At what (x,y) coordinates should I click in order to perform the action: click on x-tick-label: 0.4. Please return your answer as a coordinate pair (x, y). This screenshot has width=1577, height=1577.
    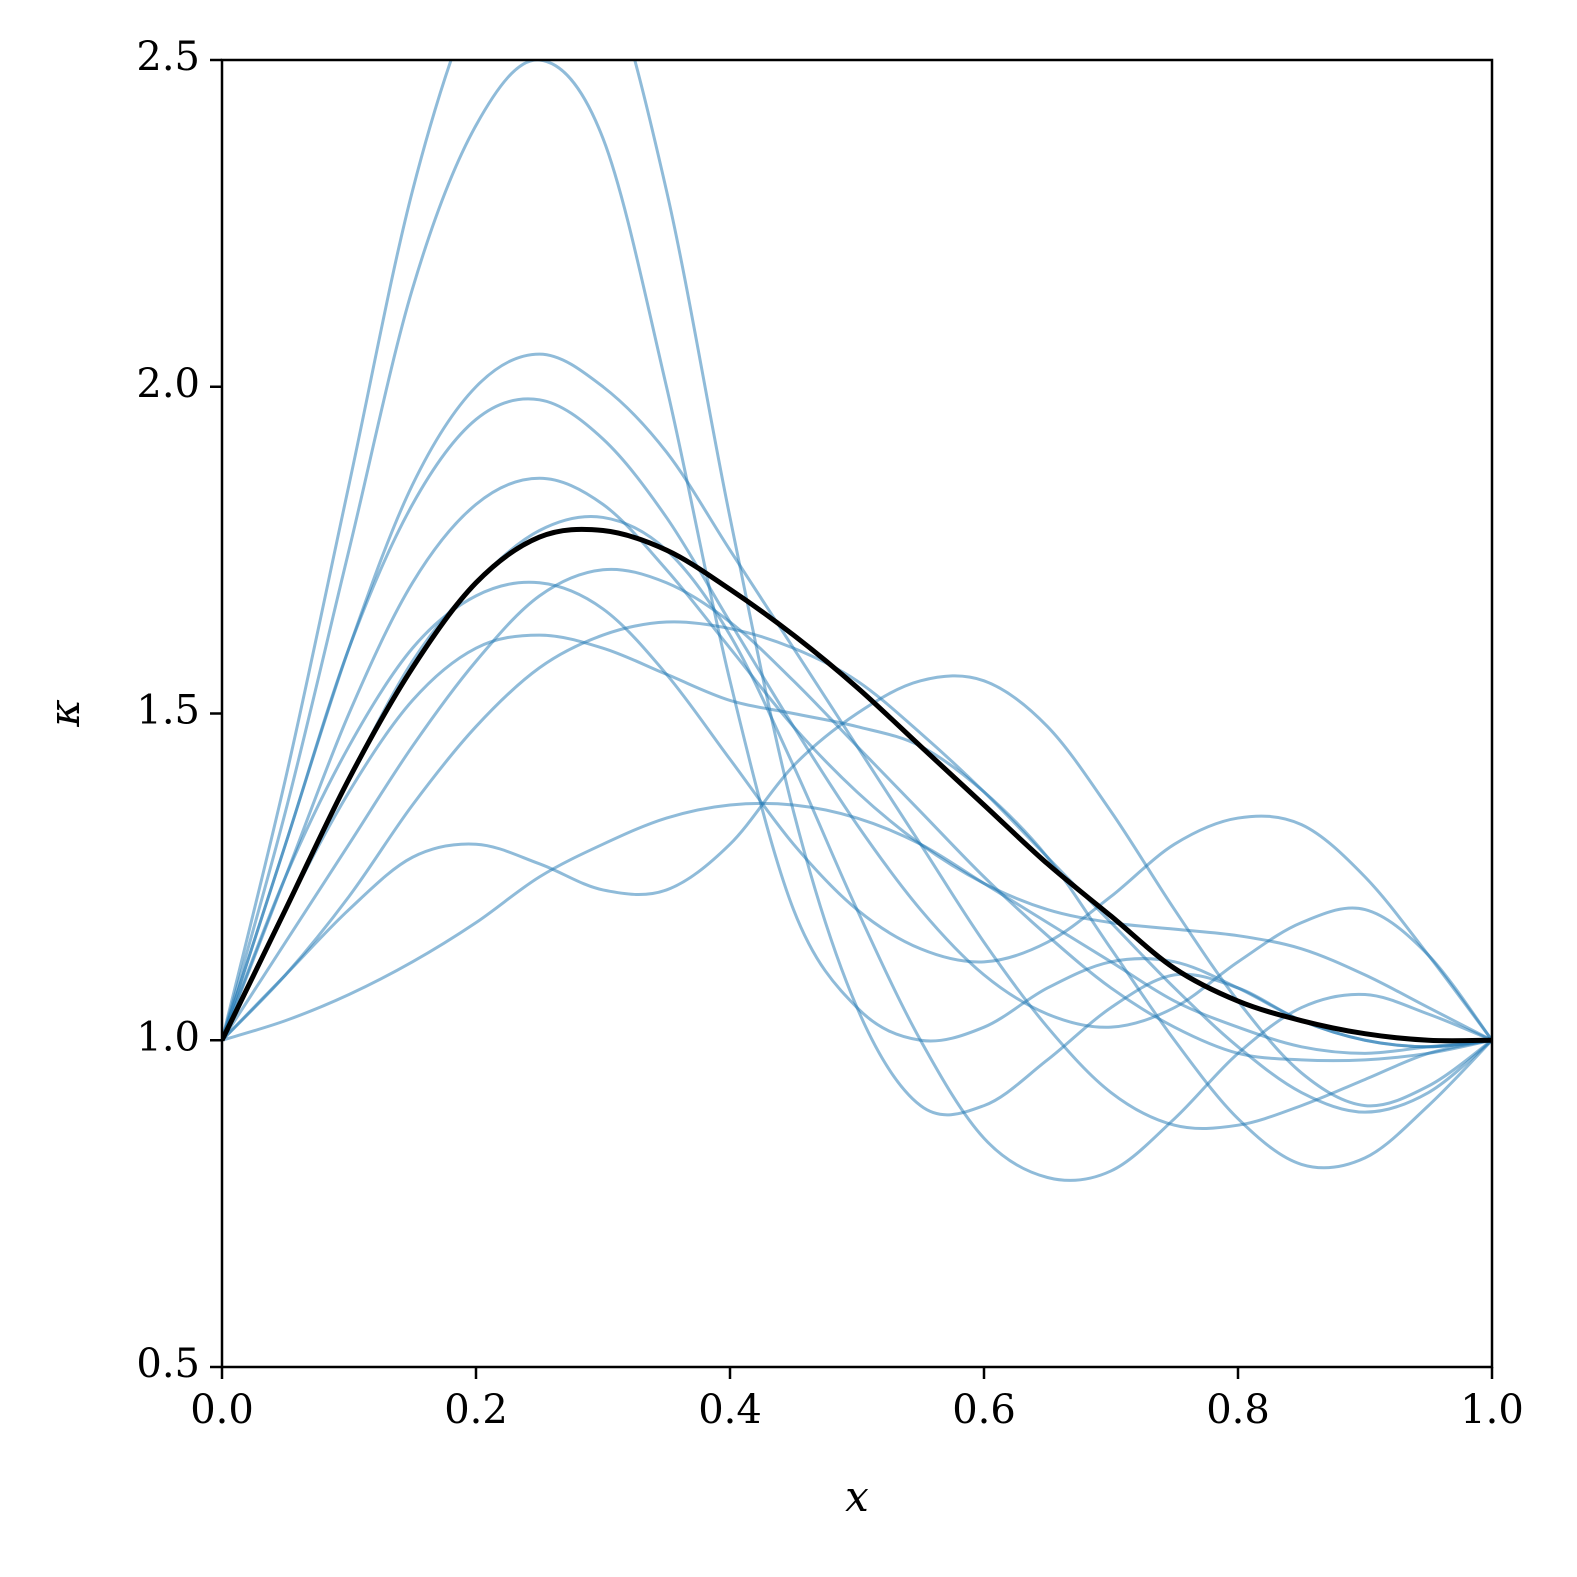
    Looking at the image, I should click on (730, 1410).